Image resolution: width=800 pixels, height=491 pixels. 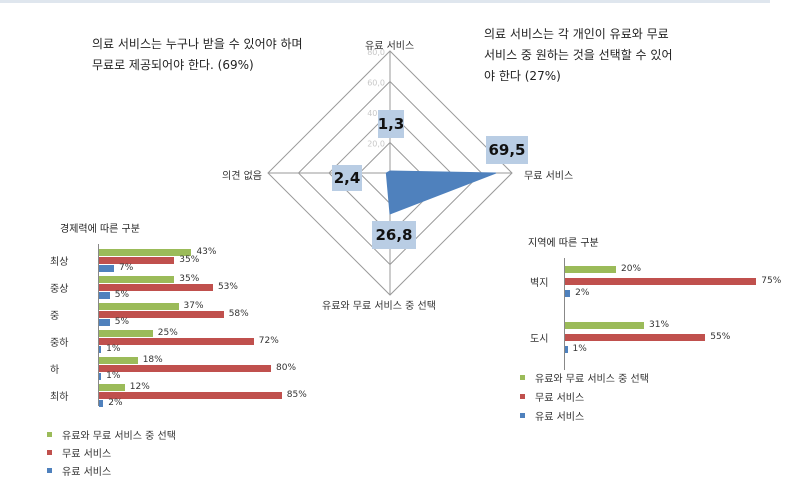 I want to click on radar-axis-label: 무료 서비스, so click(x=549, y=176).